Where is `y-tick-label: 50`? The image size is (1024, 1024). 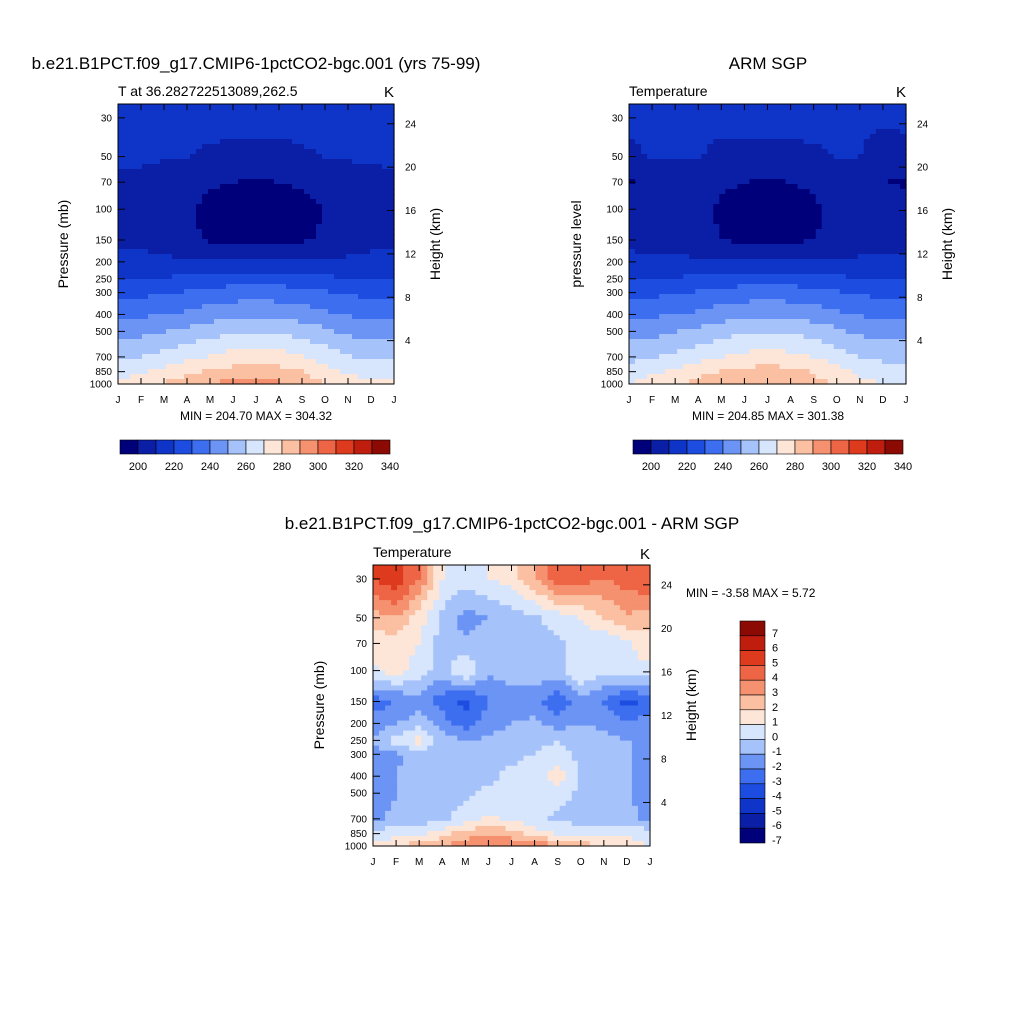 y-tick-label: 50 is located at coordinates (107, 157).